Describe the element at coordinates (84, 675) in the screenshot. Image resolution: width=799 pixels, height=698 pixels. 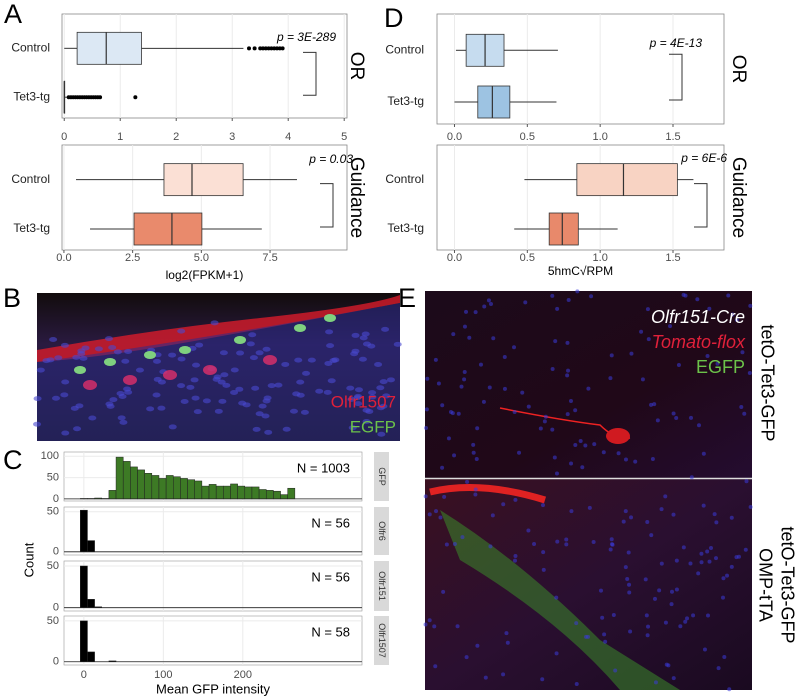
I see `x-tick-label: 0` at that location.